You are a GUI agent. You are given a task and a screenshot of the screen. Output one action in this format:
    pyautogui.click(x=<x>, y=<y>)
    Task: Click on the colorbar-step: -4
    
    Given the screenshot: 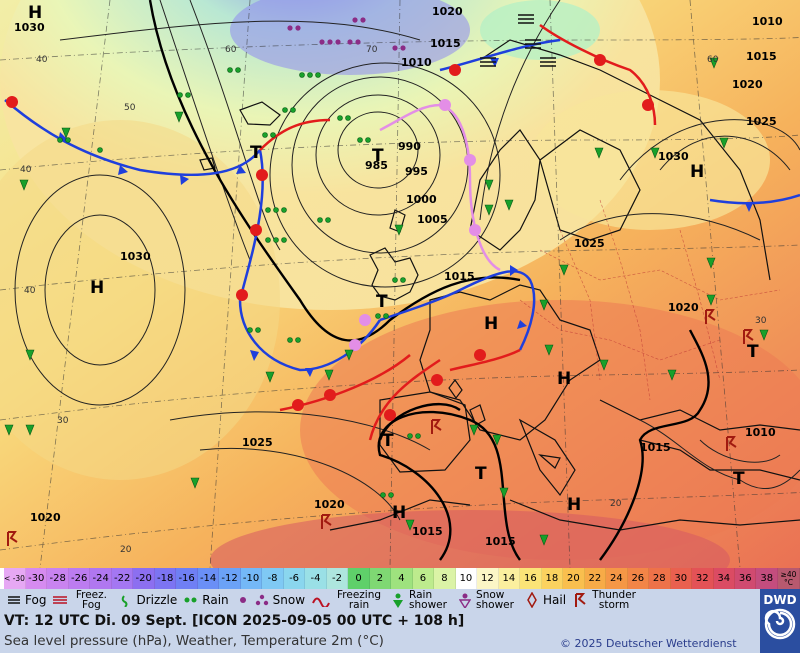 What is the action you would take?
    pyautogui.click(x=316, y=578)
    